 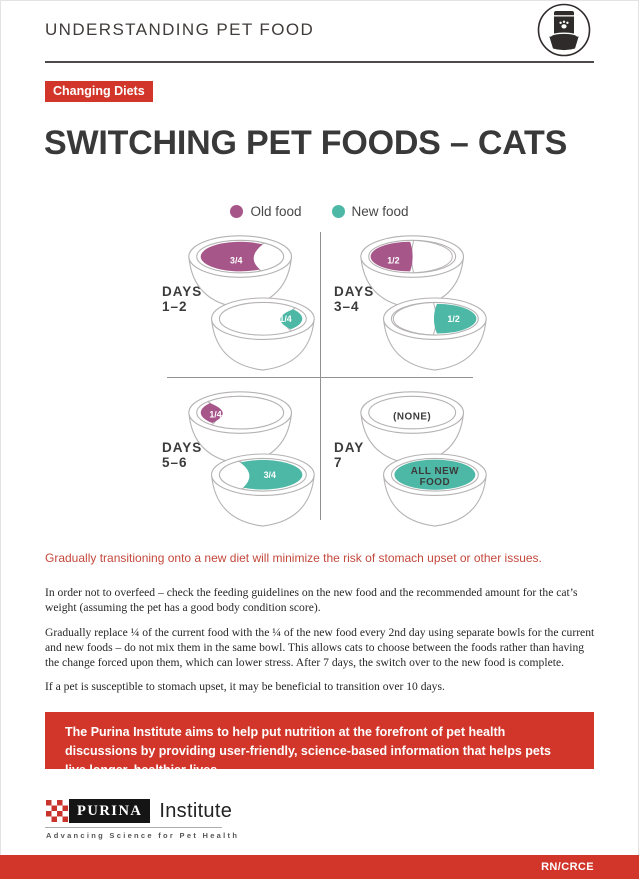 I want to click on day-label: DAYS 3–4, so click(x=354, y=299).